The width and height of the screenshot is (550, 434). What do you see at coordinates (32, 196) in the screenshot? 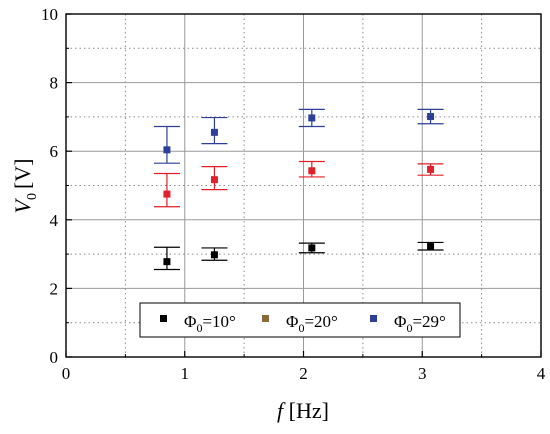
I see `y-axis-subscript: 0` at bounding box center [32, 196].